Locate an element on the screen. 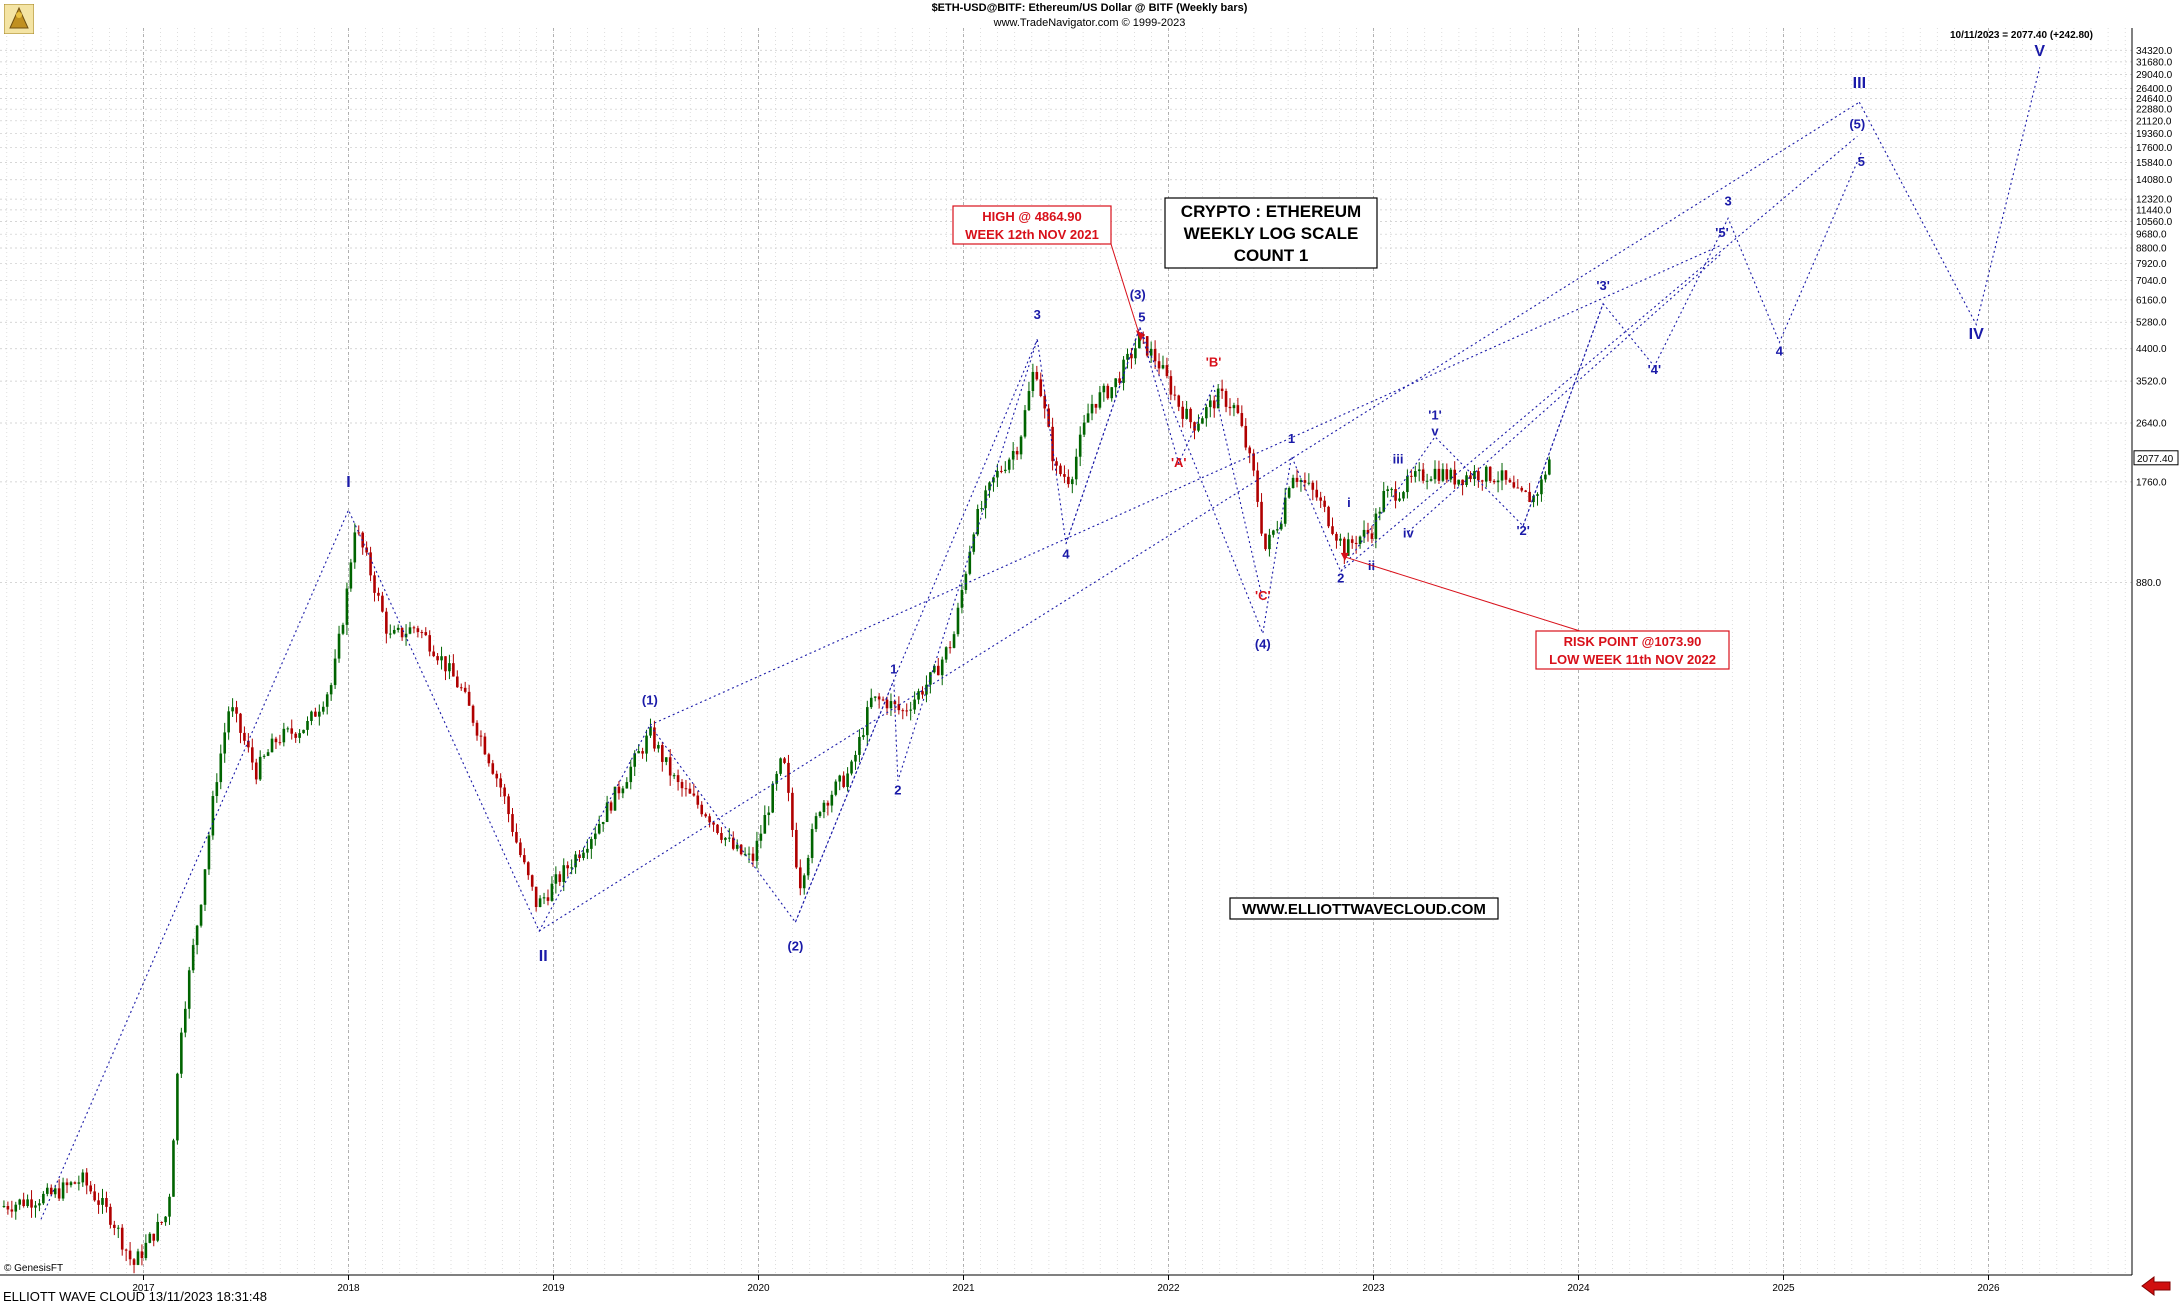 The height and width of the screenshot is (1307, 2179). wave-label: V is located at coordinates (2039, 51).